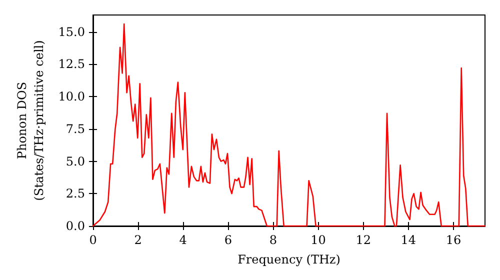 The image size is (500, 280). What do you see at coordinates (138, 240) in the screenshot?
I see `x-tick-label: 2` at bounding box center [138, 240].